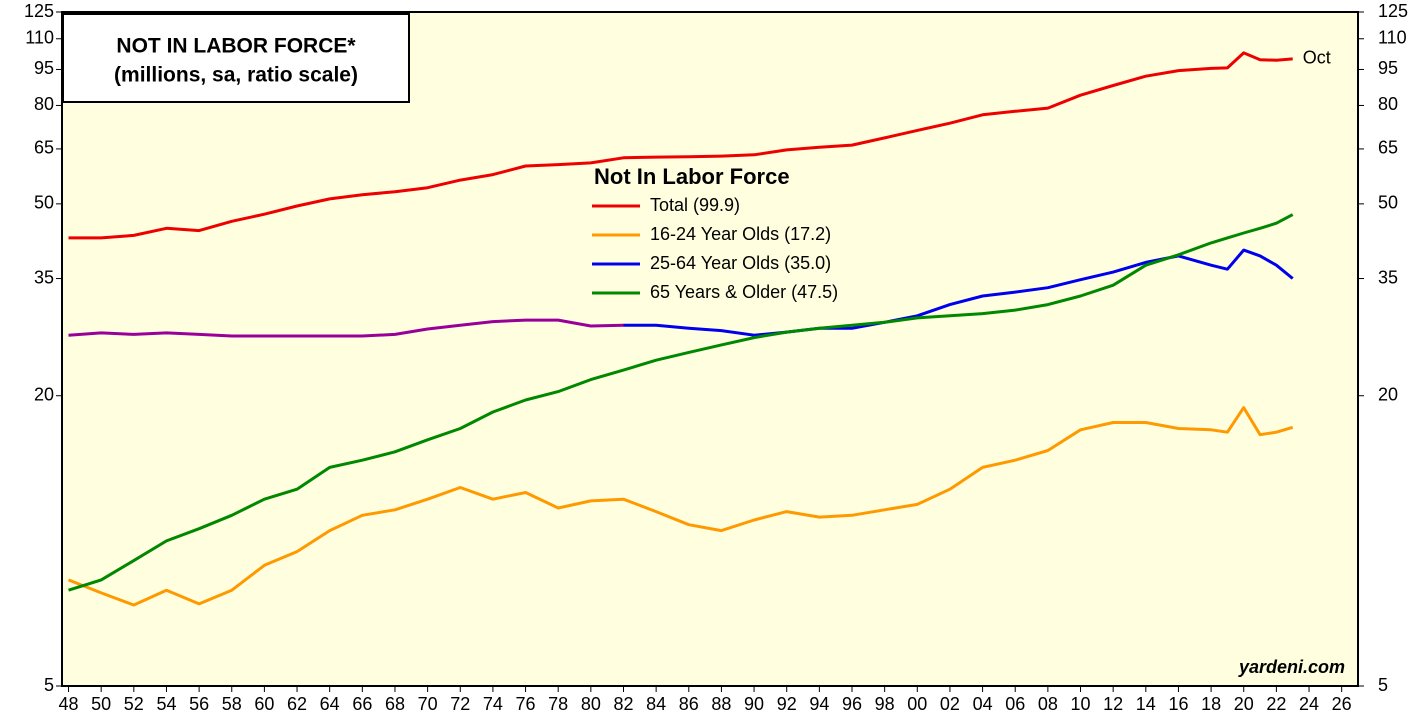 Image resolution: width=1426 pixels, height=719 pixels. I want to click on y-tick-label: 110, so click(39, 38).